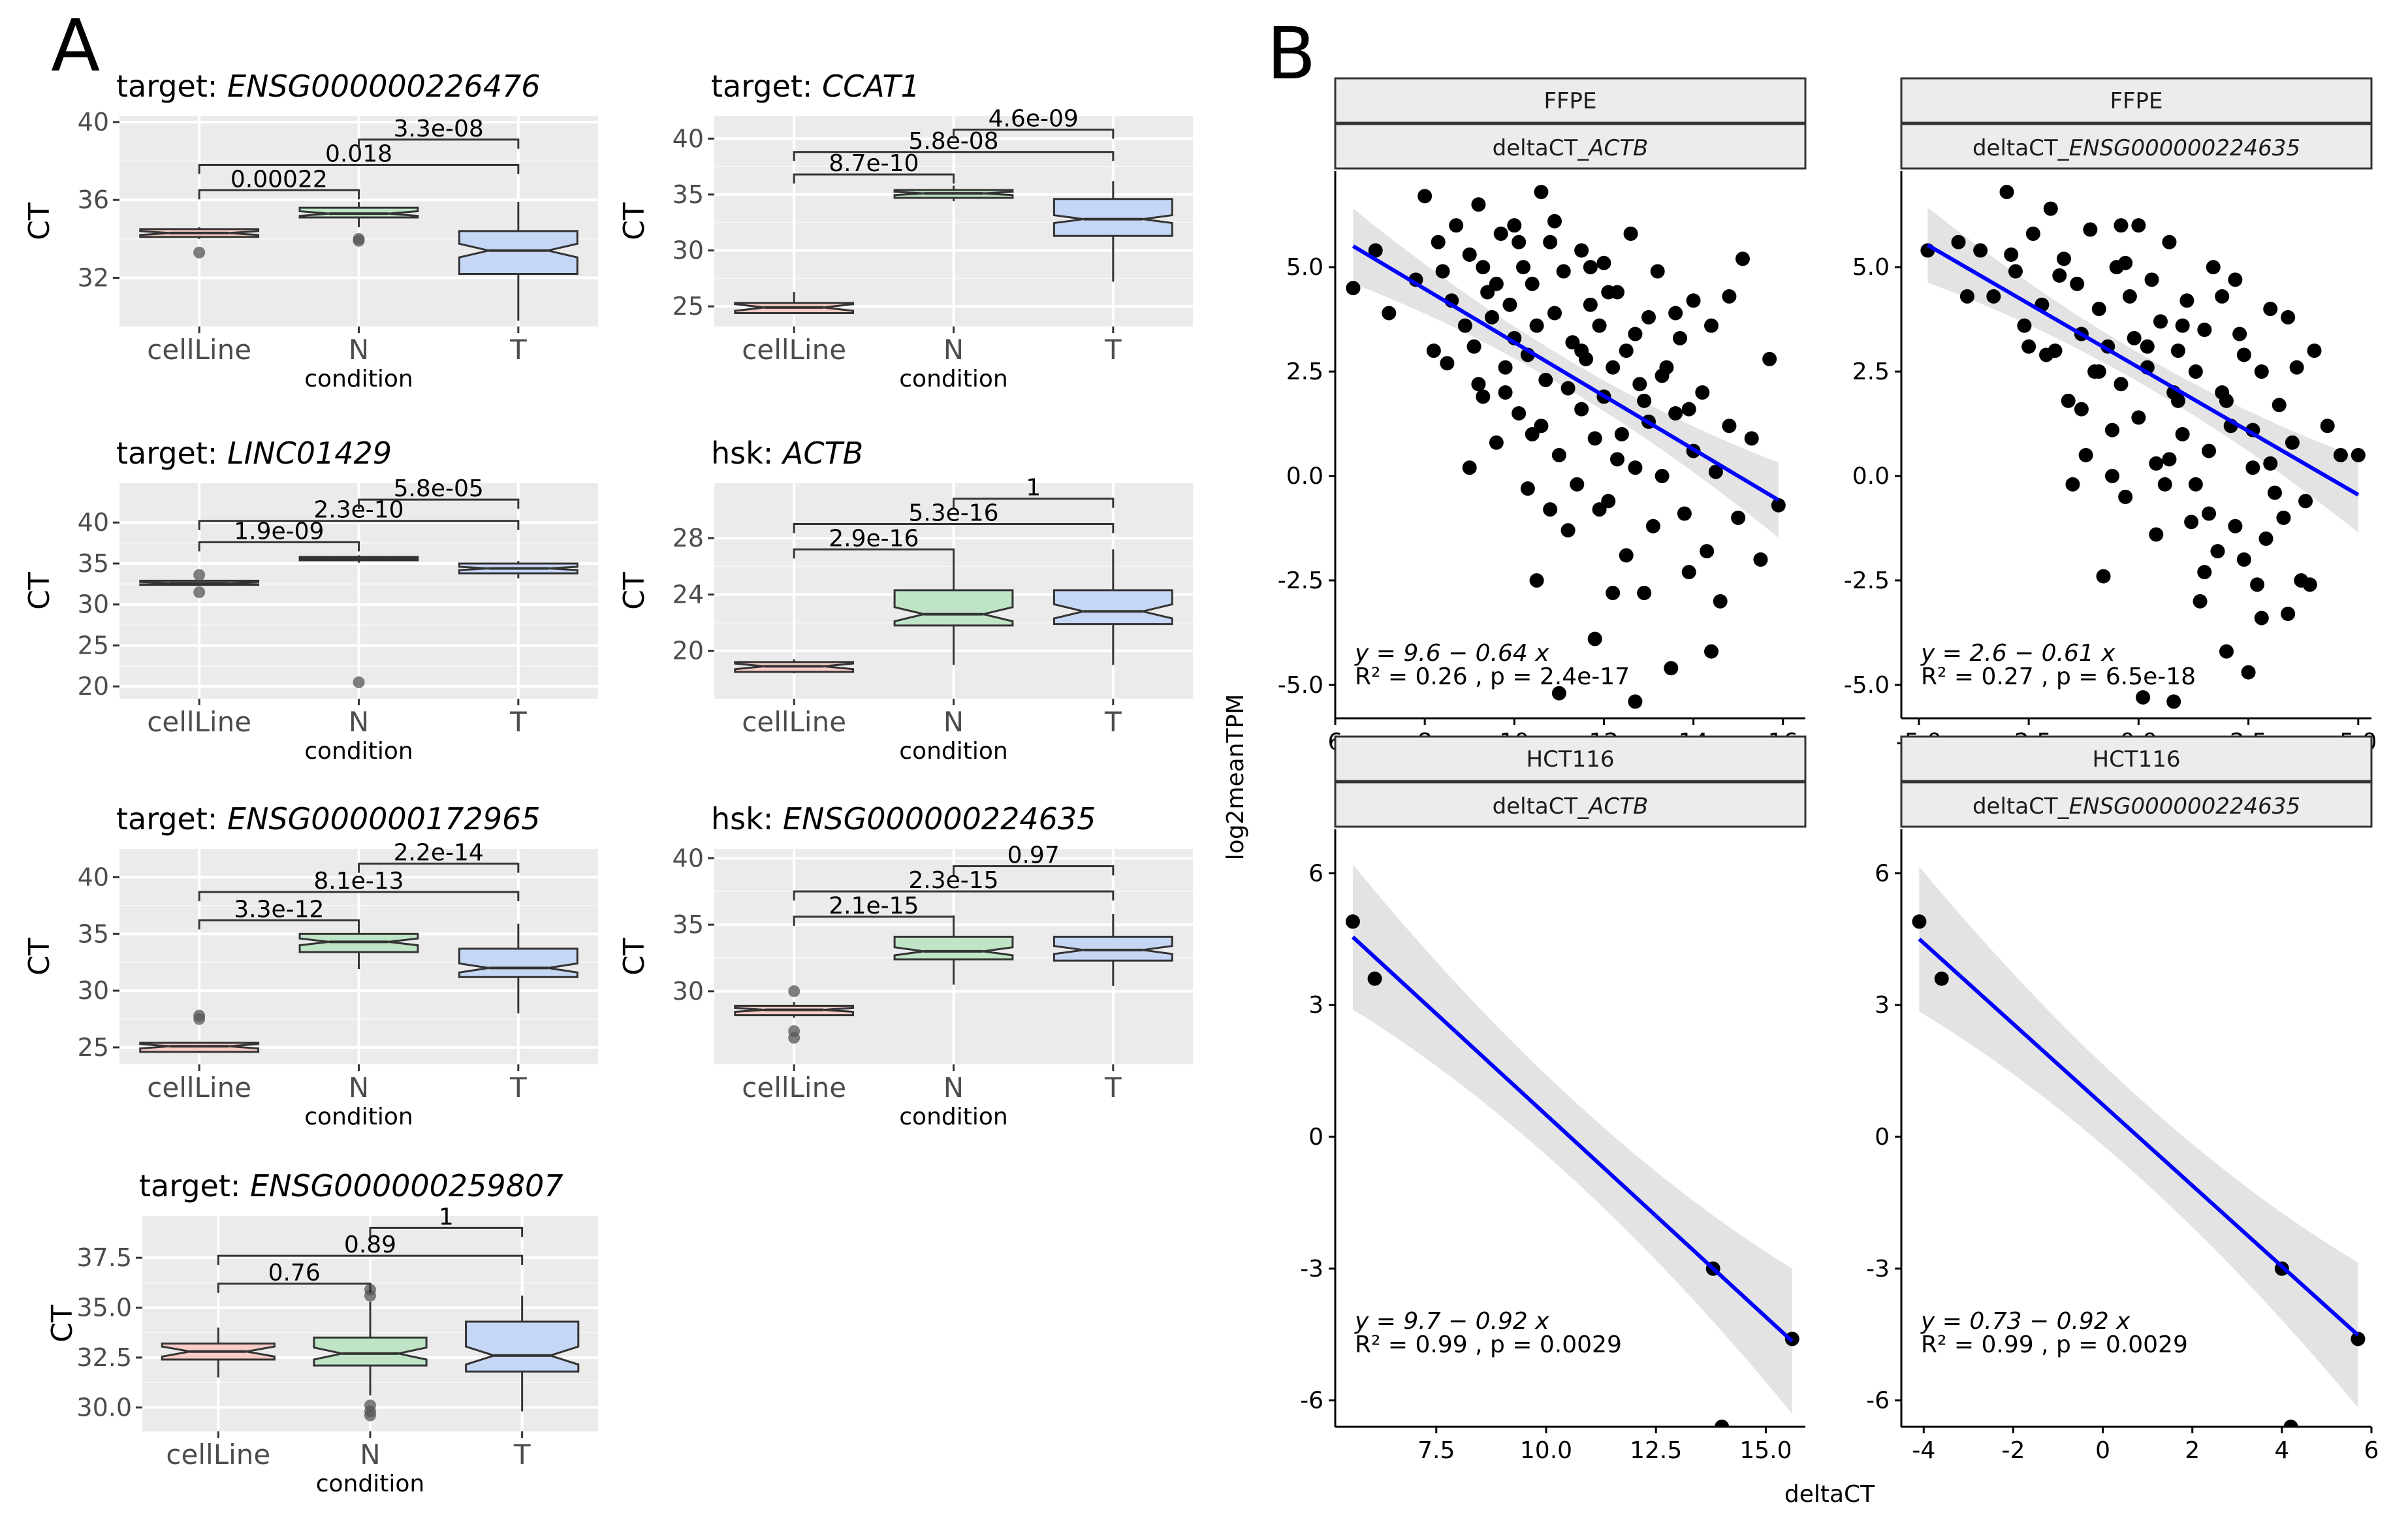 This screenshot has width=2408, height=1528. I want to click on panel-b-xlabel: deltaCT, so click(1829, 1494).